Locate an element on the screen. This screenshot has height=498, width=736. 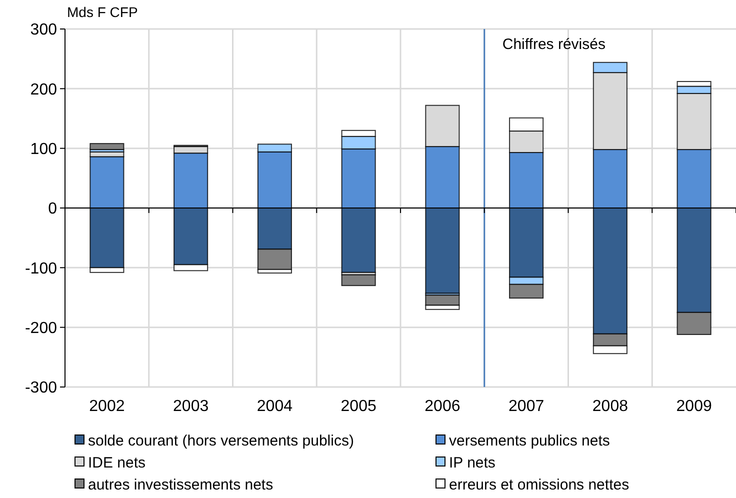
legend-label: versements publics nets is located at coordinates (529, 441).